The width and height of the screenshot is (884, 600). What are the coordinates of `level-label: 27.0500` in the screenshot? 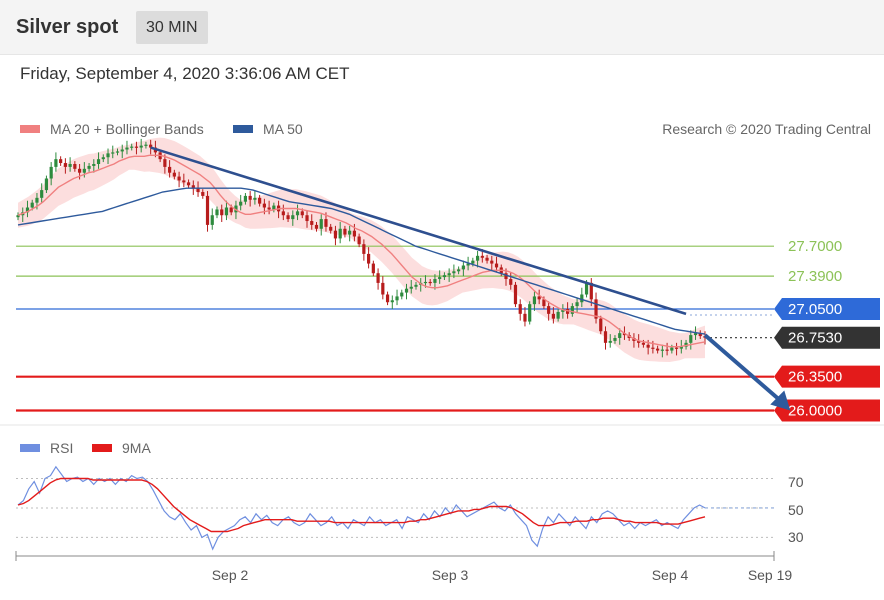 It's located at (815, 309).